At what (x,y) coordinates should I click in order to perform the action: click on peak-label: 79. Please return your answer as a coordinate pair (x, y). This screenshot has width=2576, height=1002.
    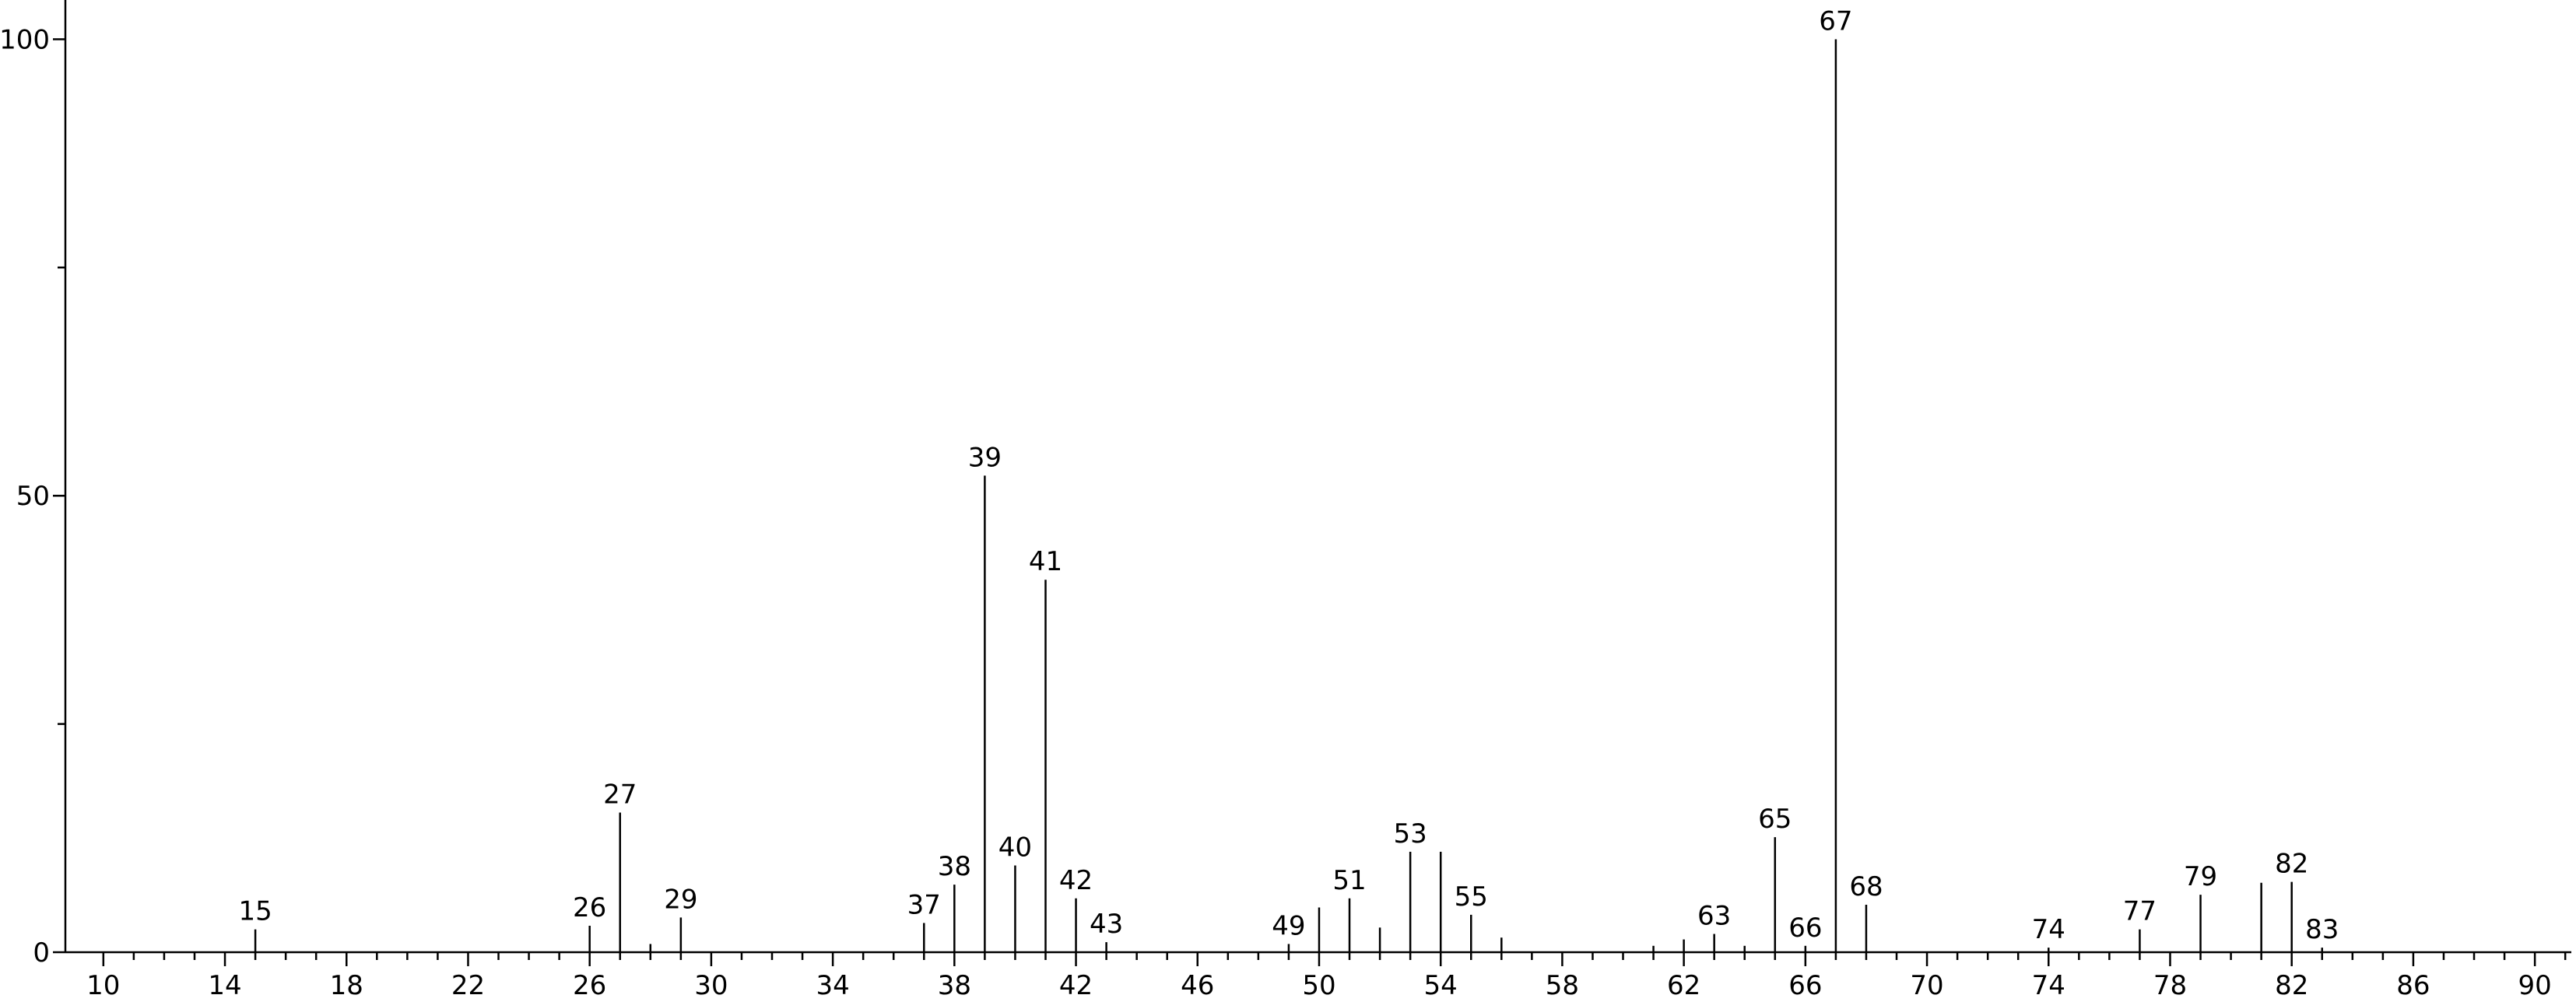
    Looking at the image, I should click on (2201, 876).